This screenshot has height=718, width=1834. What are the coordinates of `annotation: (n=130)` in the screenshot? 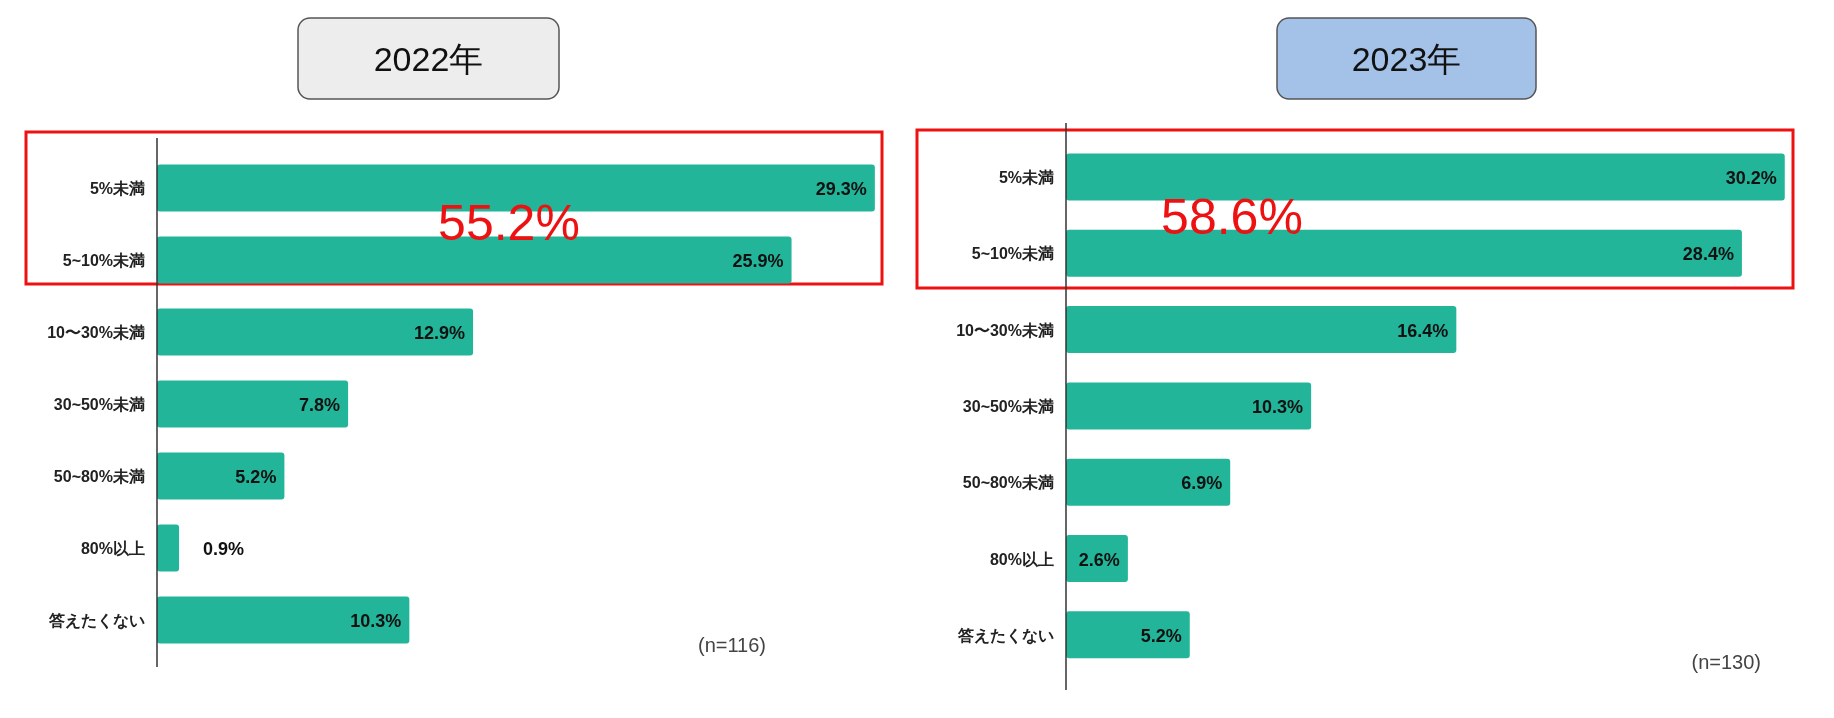 It's located at (1726, 662).